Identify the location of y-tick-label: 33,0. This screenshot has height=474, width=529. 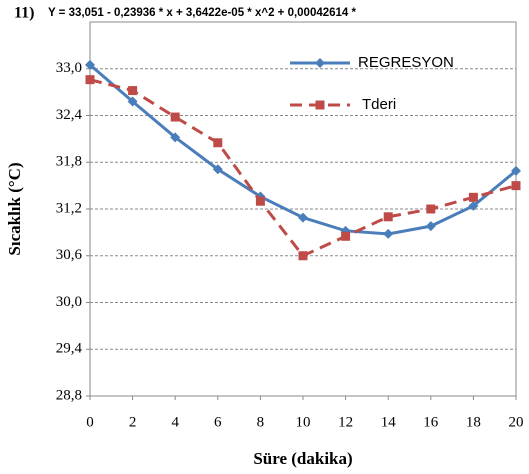
(69, 68).